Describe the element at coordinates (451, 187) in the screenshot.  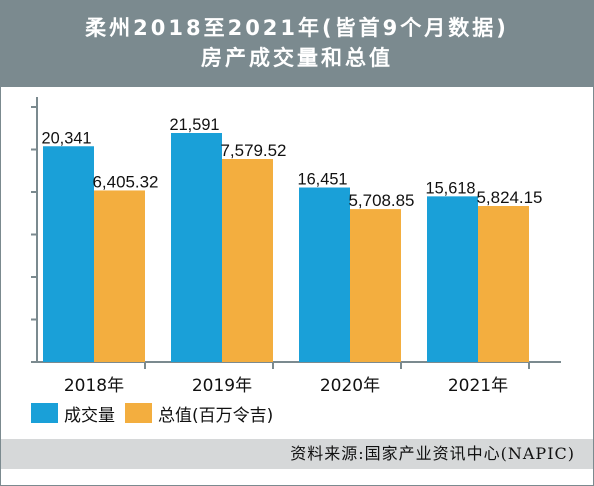
I see `data-label-volume: 15,618` at that location.